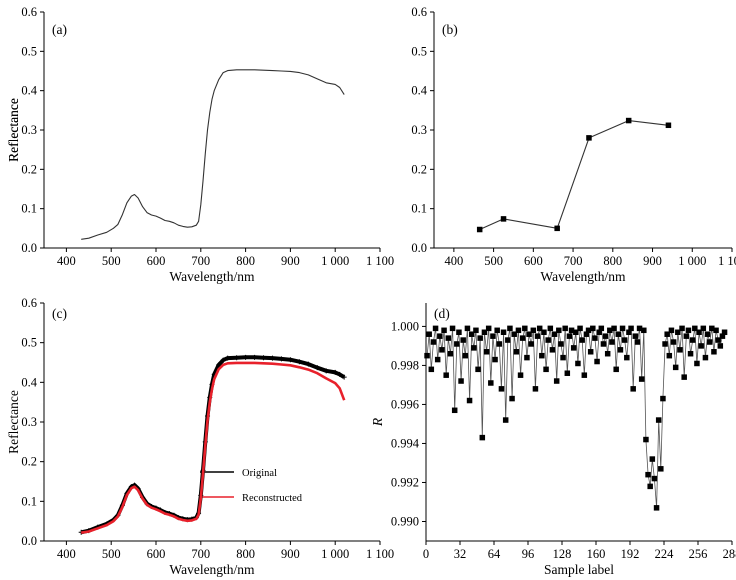 The image size is (736, 580). I want to click on x-tick-label: 160, so click(596, 554).